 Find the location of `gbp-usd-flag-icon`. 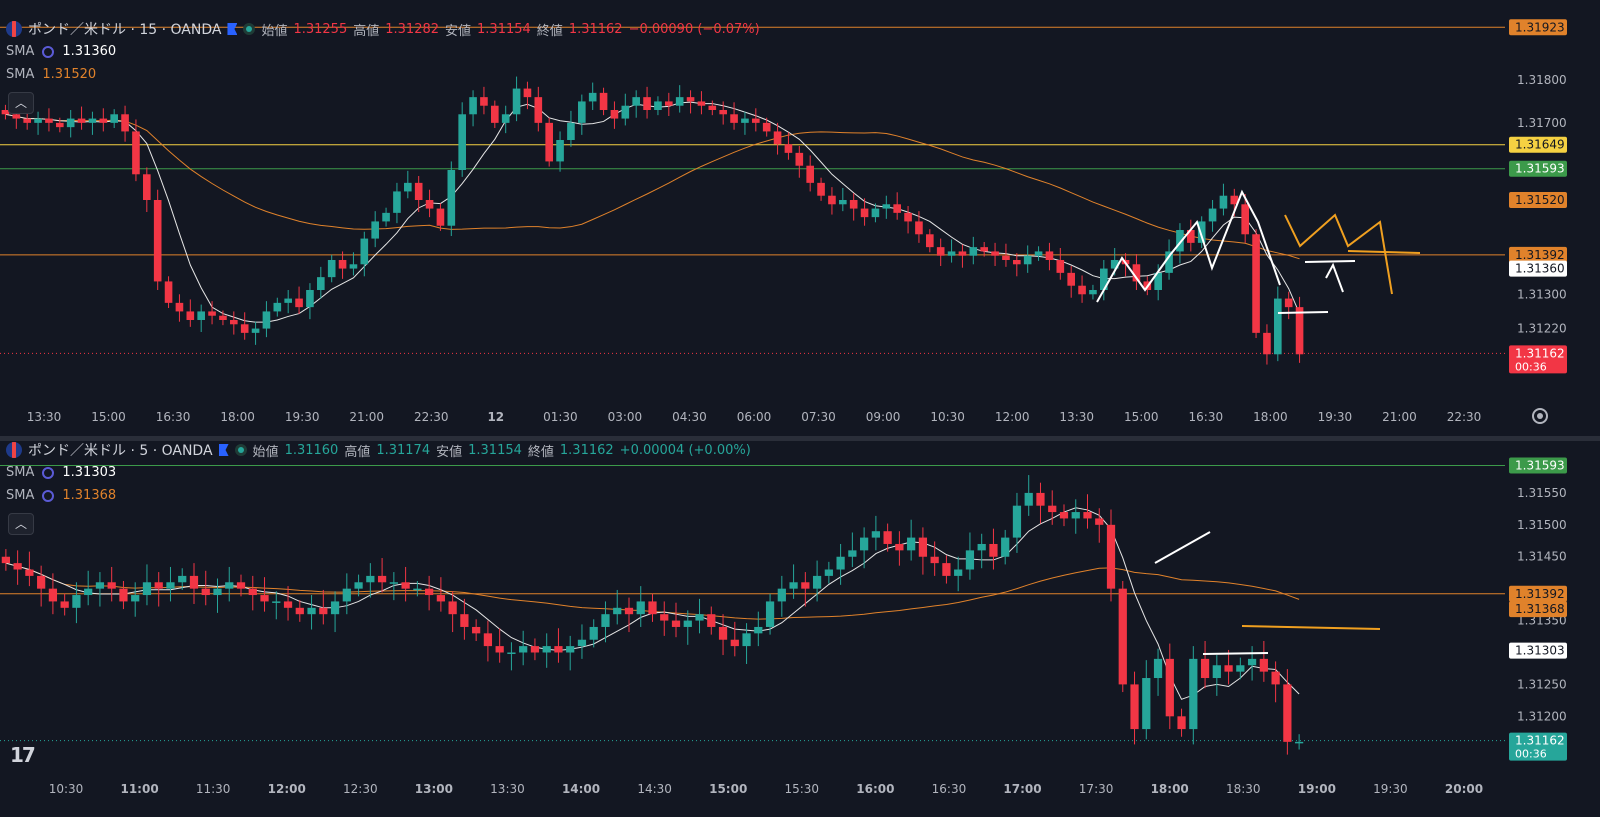

gbp-usd-flag-icon is located at coordinates (14, 450).